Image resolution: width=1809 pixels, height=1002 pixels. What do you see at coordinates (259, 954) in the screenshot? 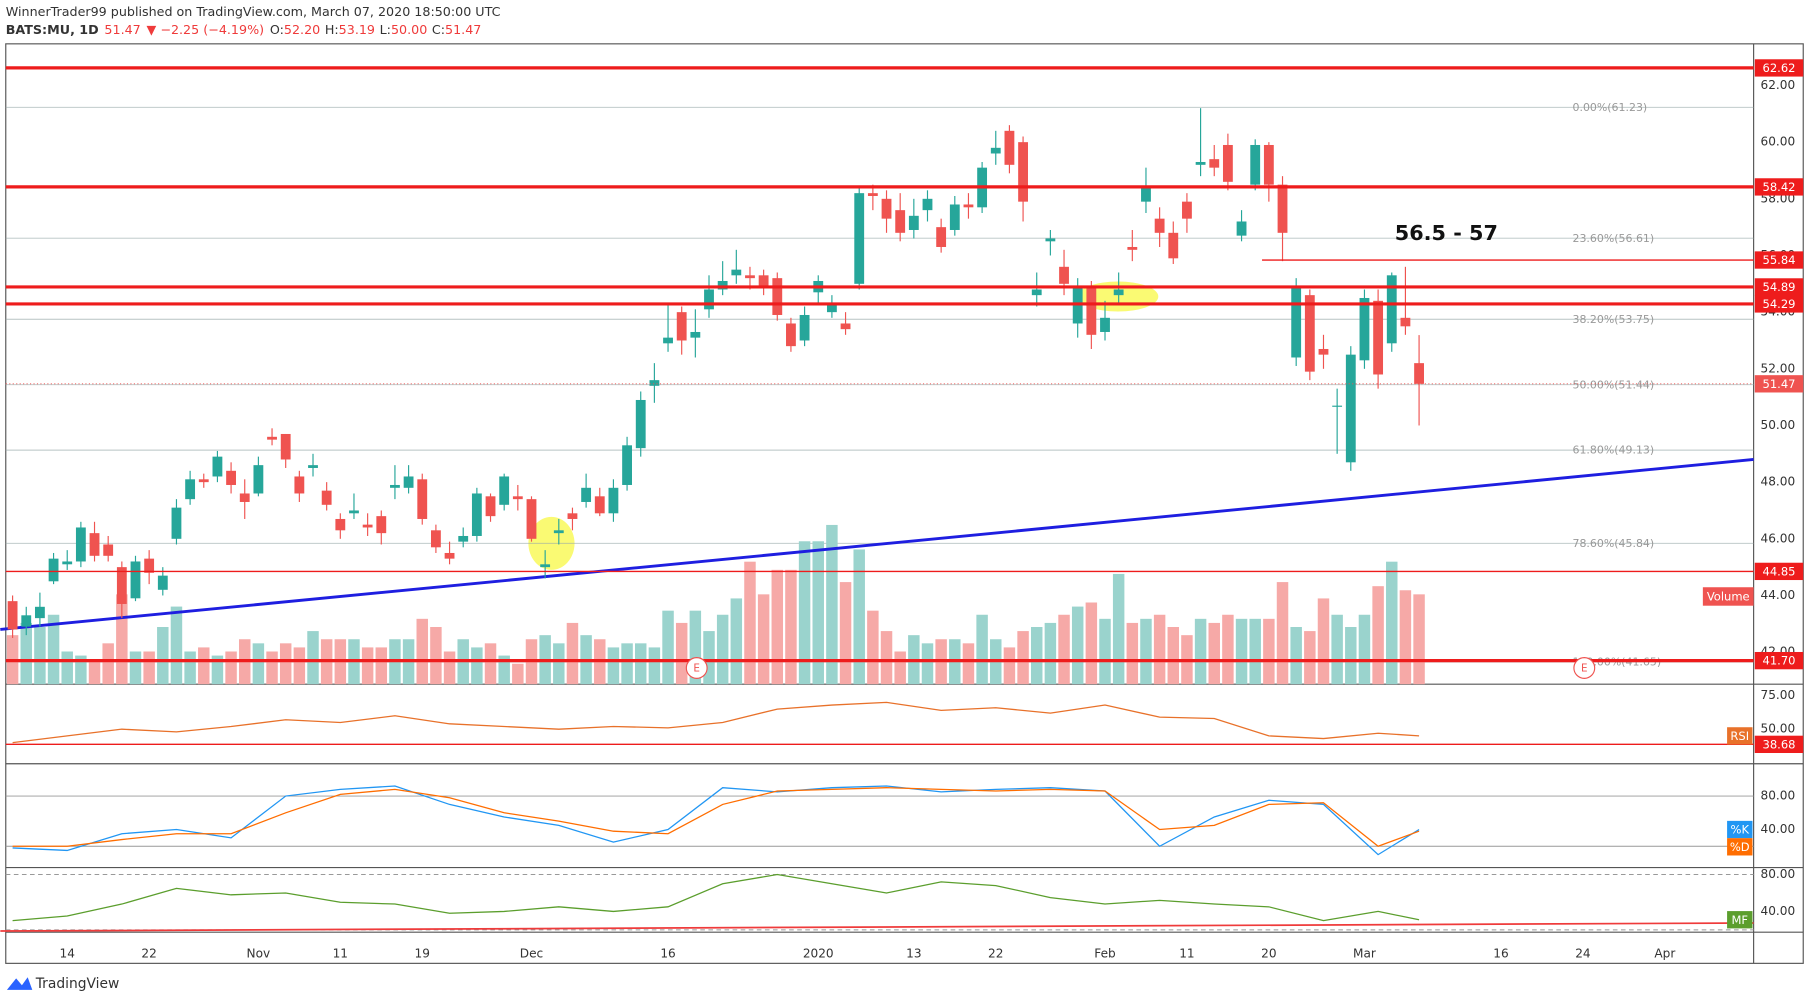
I see `x-tick-label: Nov` at bounding box center [259, 954].